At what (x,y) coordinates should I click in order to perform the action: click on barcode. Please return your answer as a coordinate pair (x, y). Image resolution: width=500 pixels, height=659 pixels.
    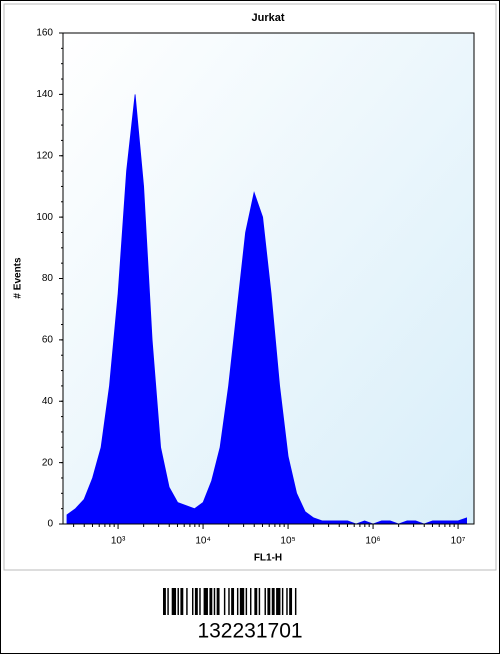
    Looking at the image, I should click on (230, 601).